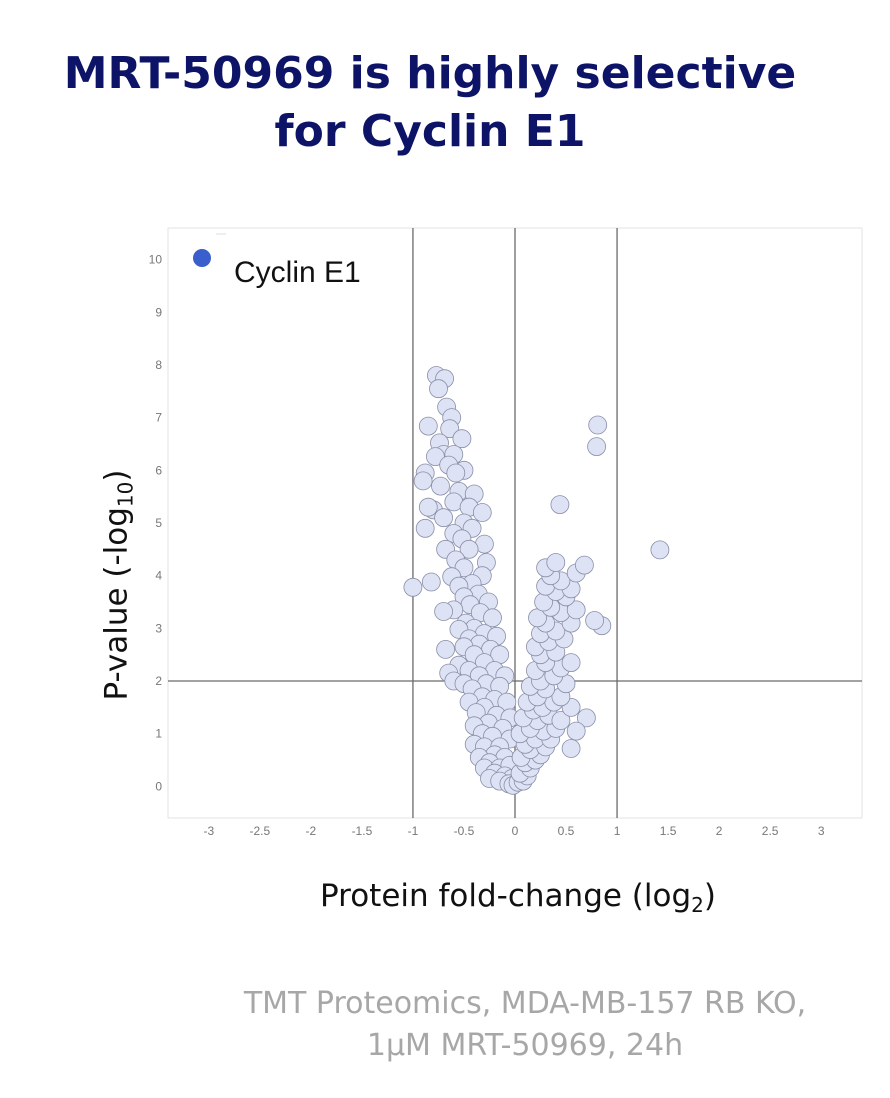 The width and height of the screenshot is (890, 1098). Describe the element at coordinates (311, 831) in the screenshot. I see `x-tick-label: -2` at that location.